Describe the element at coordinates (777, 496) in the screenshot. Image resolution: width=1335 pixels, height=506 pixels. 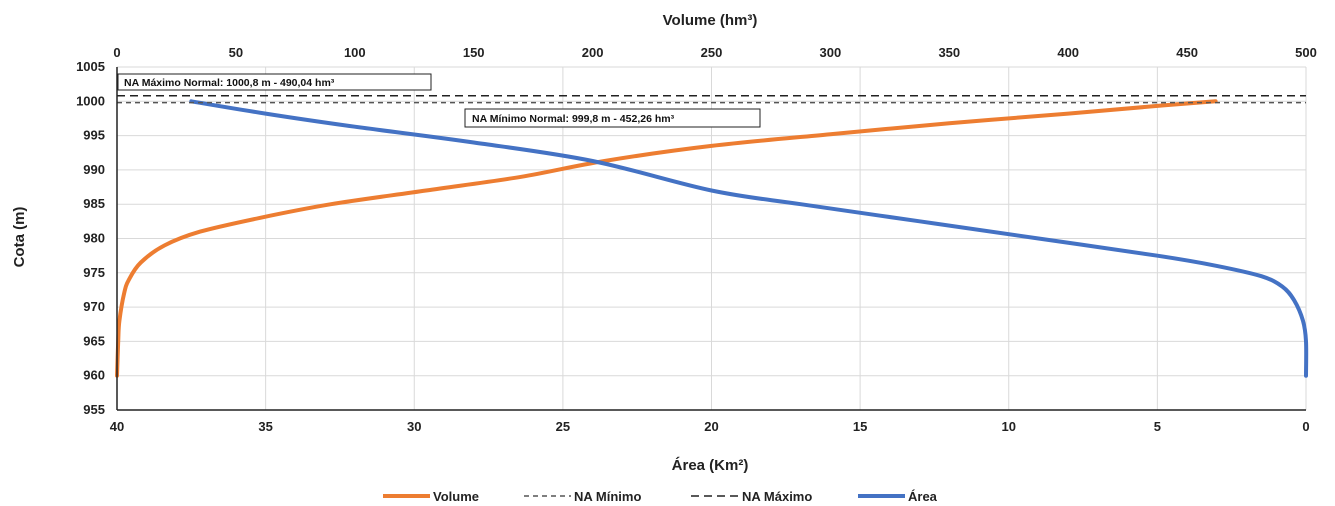
I see `legend-label: NA Máximo` at that location.